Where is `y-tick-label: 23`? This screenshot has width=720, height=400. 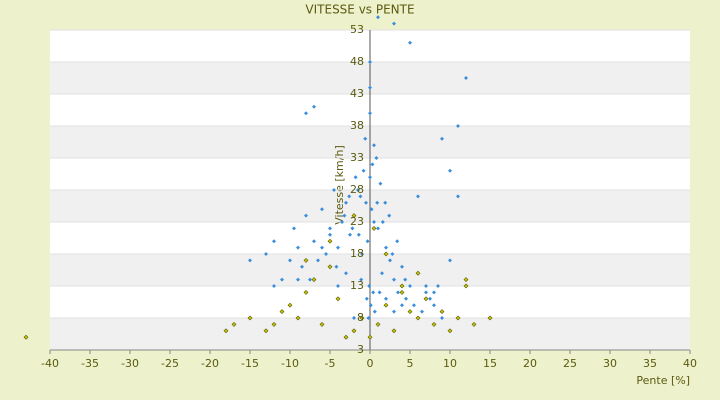 y-tick-label: 23 is located at coordinates (357, 221).